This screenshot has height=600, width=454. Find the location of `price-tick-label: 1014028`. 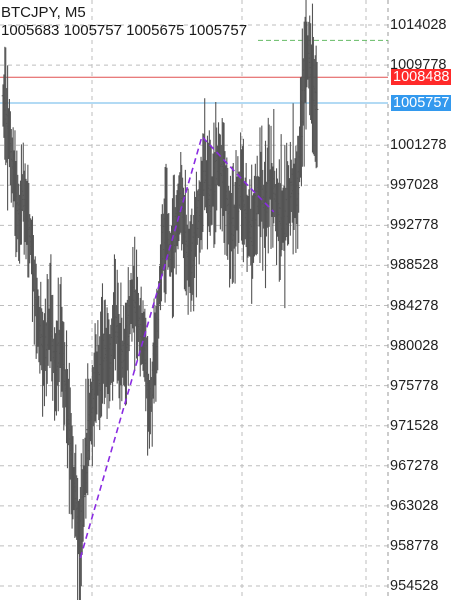

price-tick-label: 1014028 is located at coordinates (418, 25).